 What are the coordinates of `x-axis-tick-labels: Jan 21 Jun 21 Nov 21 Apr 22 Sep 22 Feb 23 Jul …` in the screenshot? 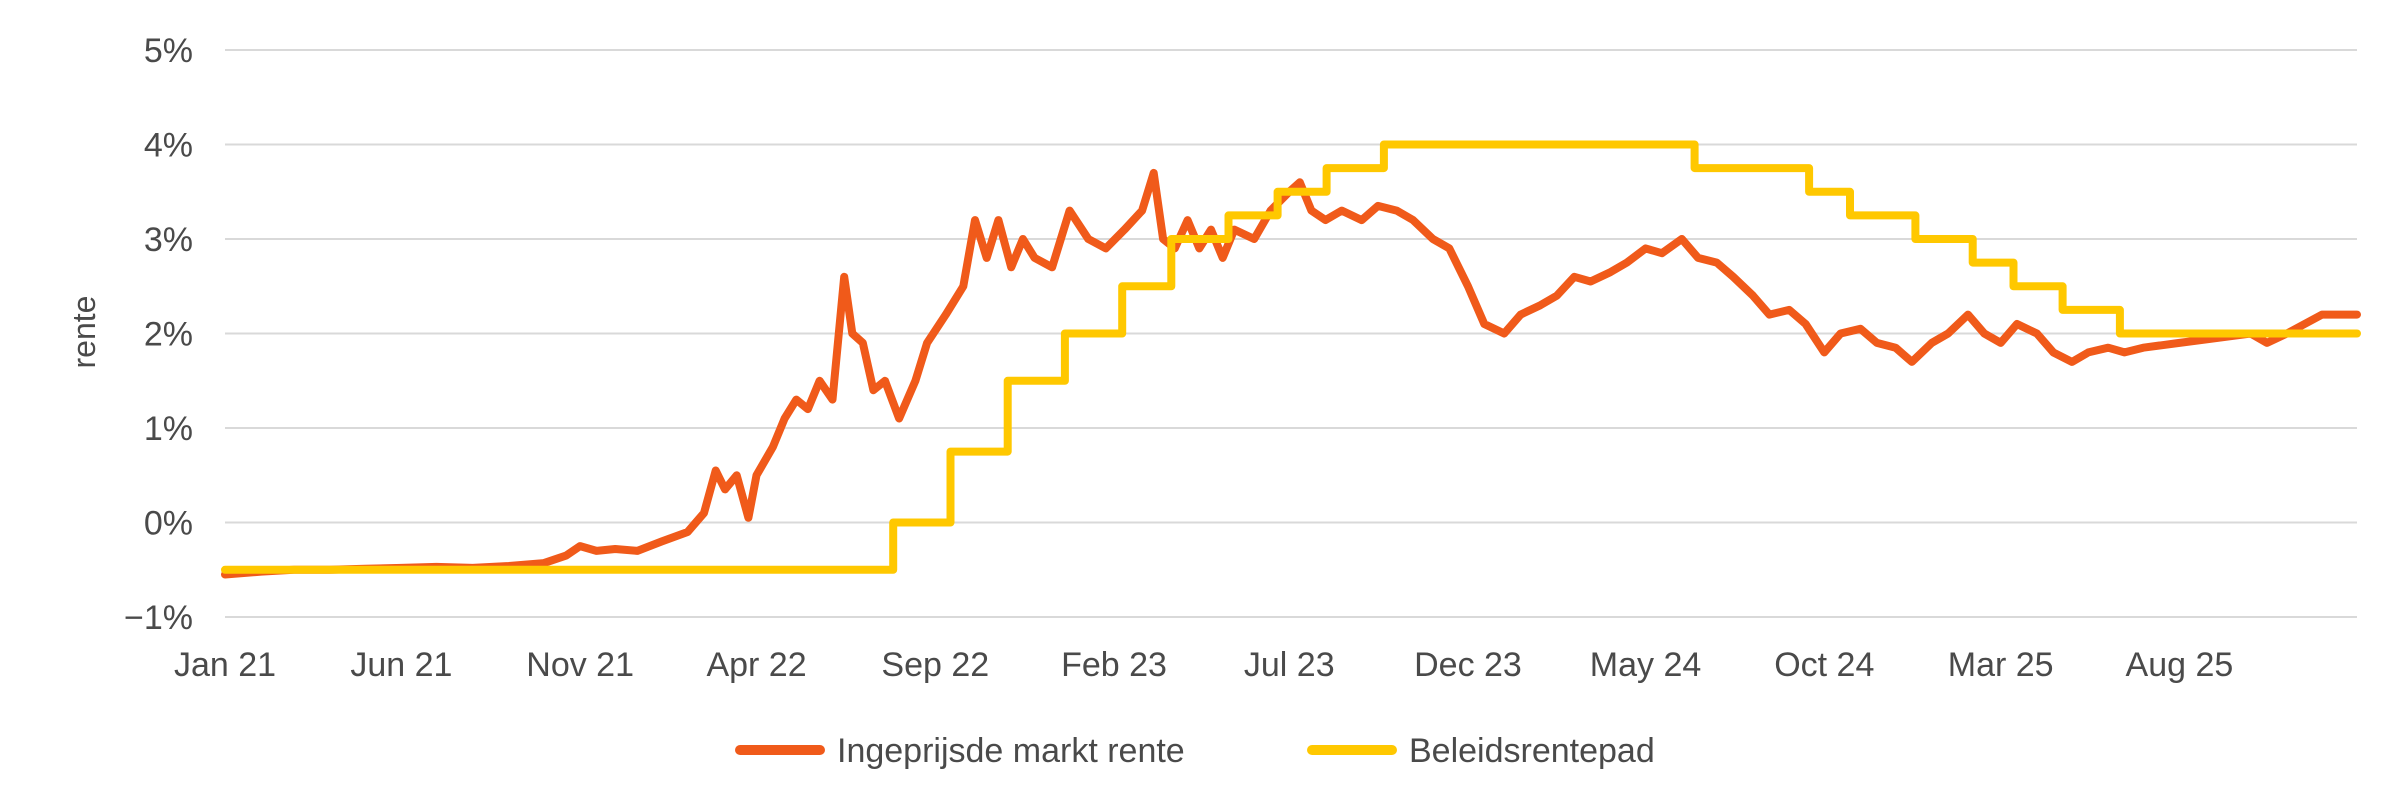 It's located at (1203, 665).